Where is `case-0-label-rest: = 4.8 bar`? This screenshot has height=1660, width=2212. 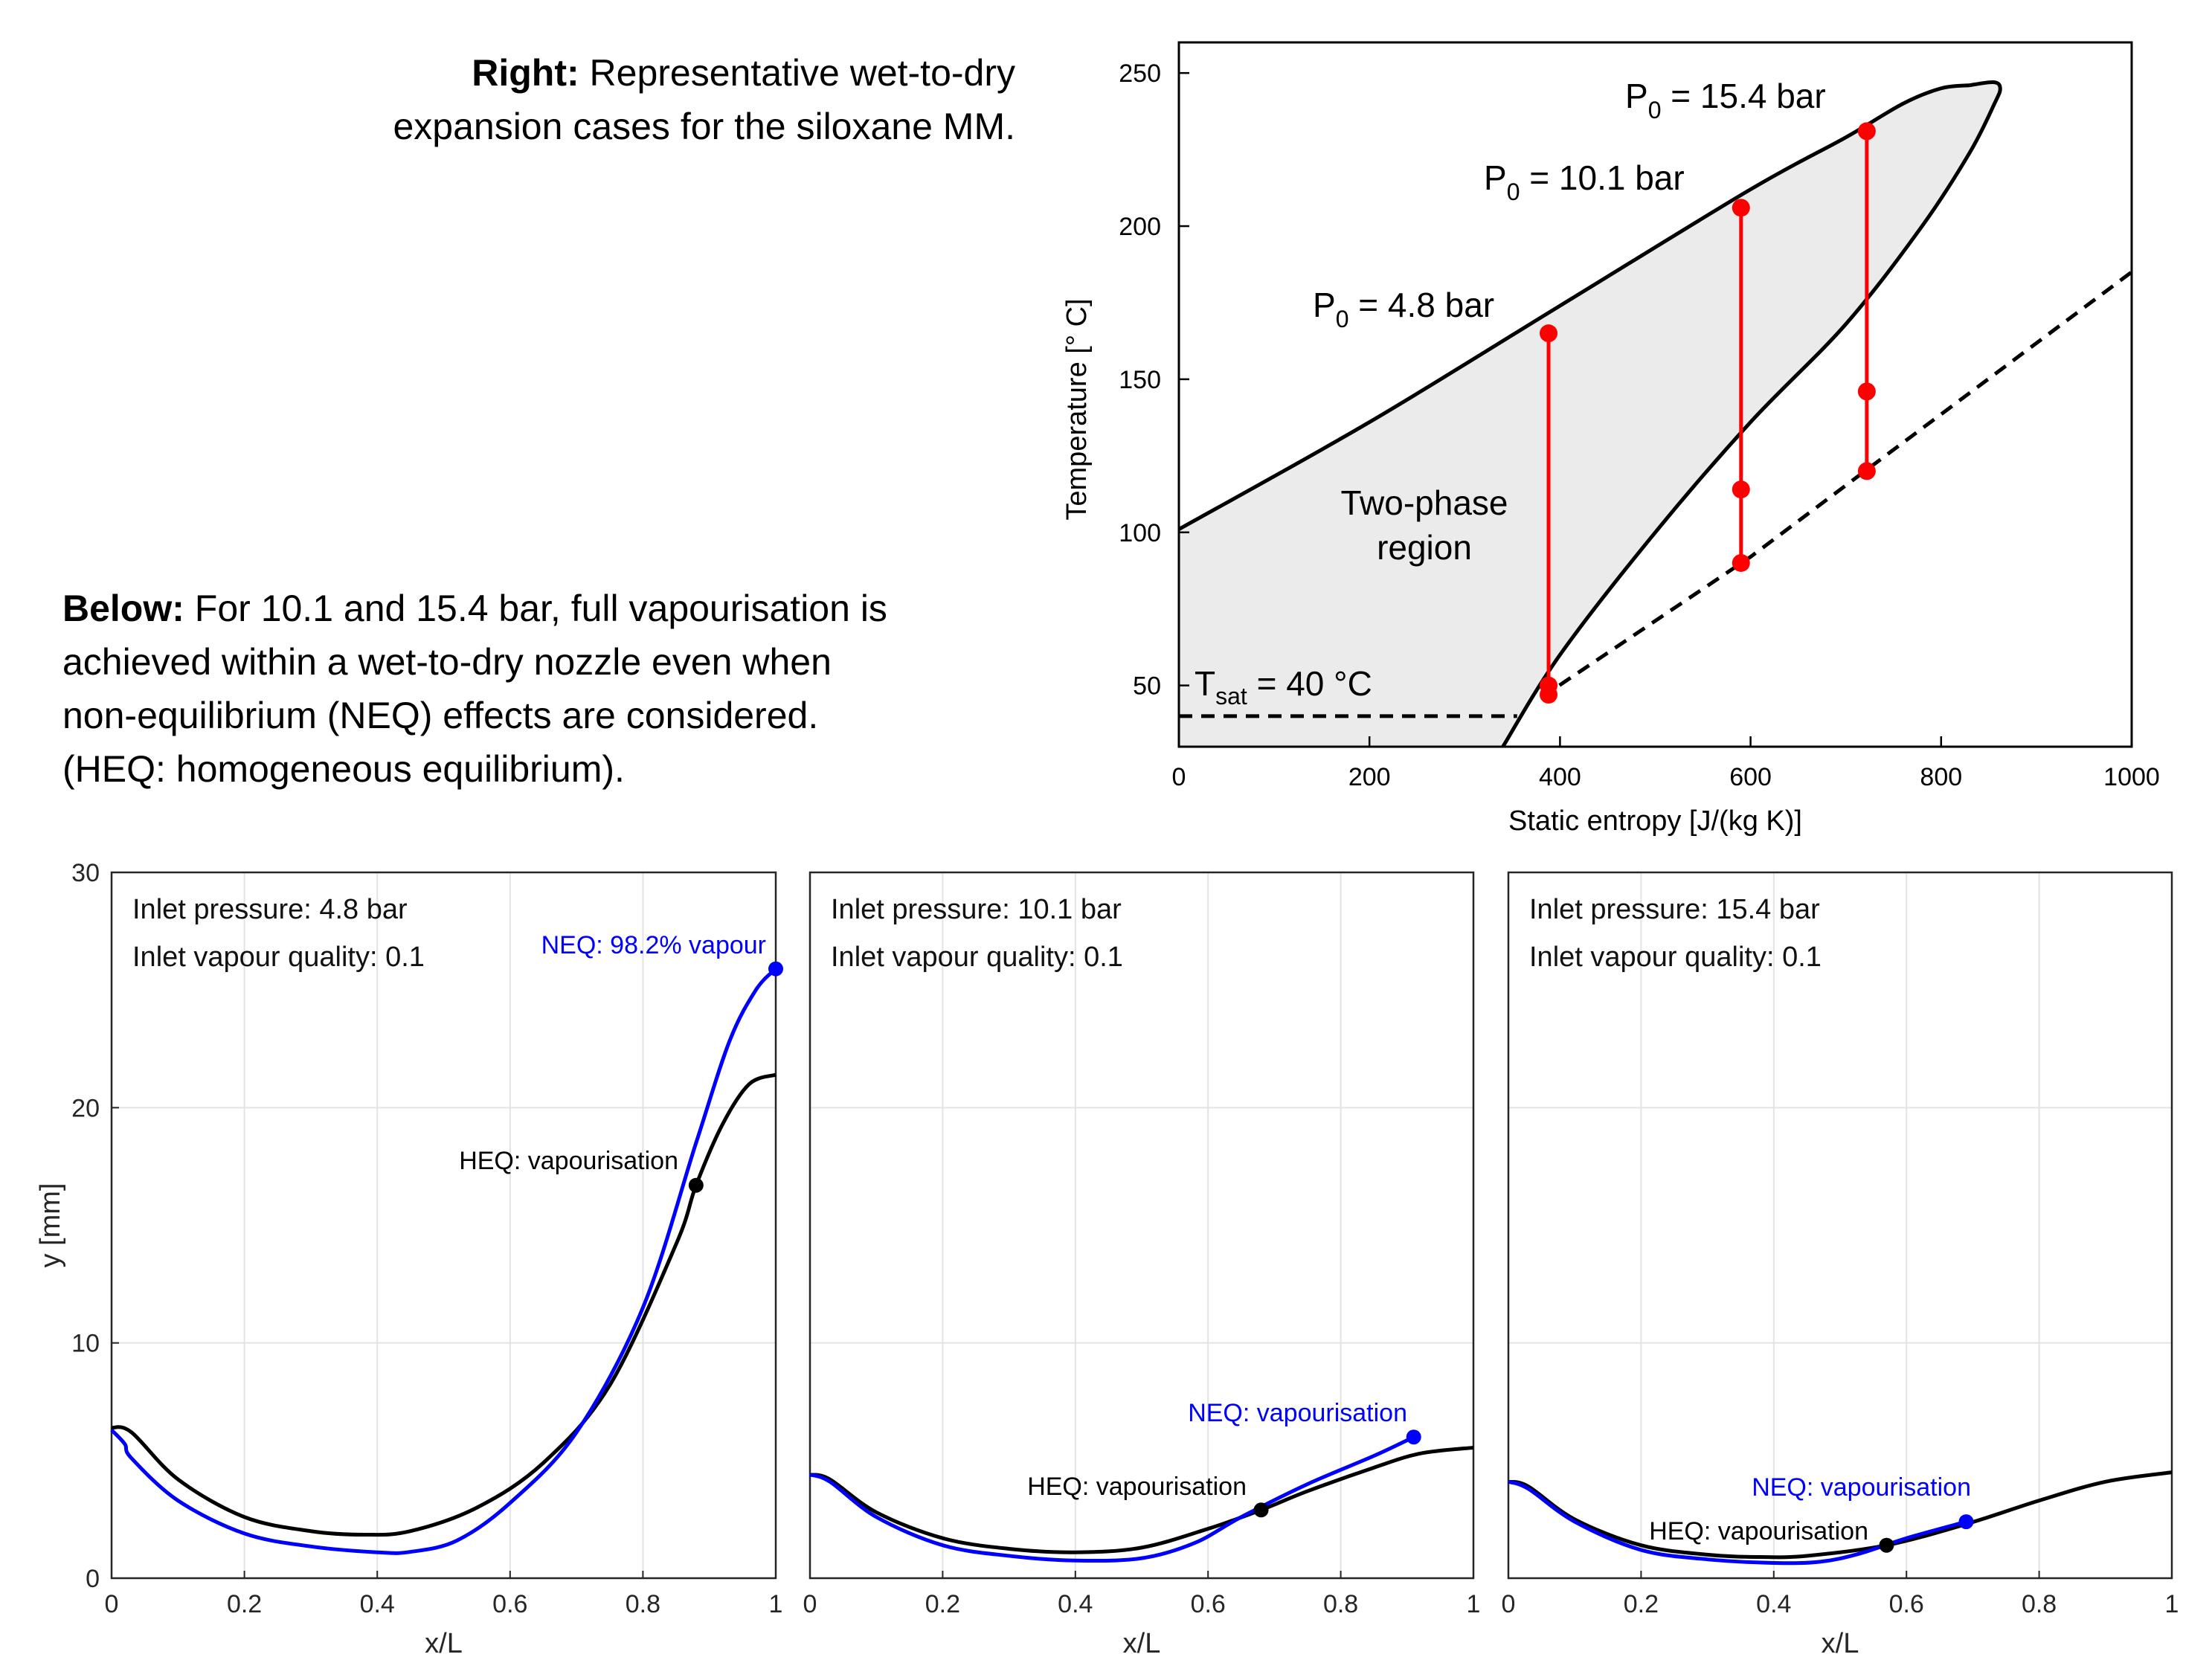 case-0-label-rest: = 4.8 bar is located at coordinates (1421, 305).